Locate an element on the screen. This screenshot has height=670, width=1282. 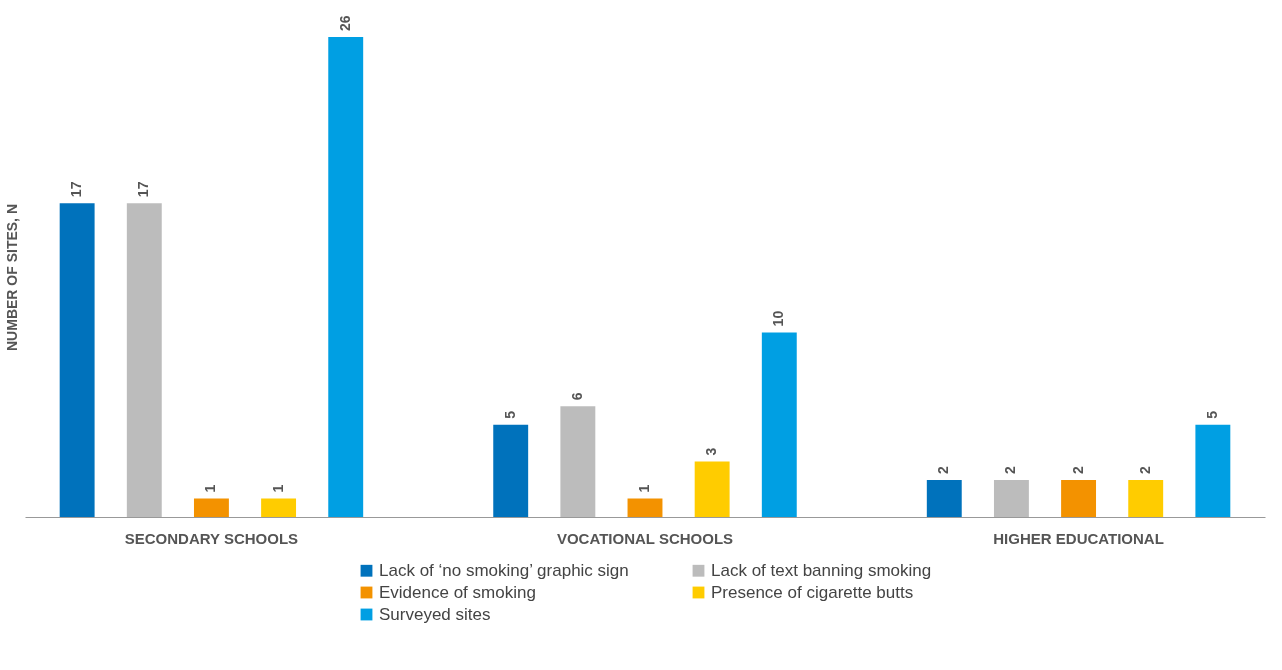
legend-label: Evidence of smoking is located at coordinates (457, 592).